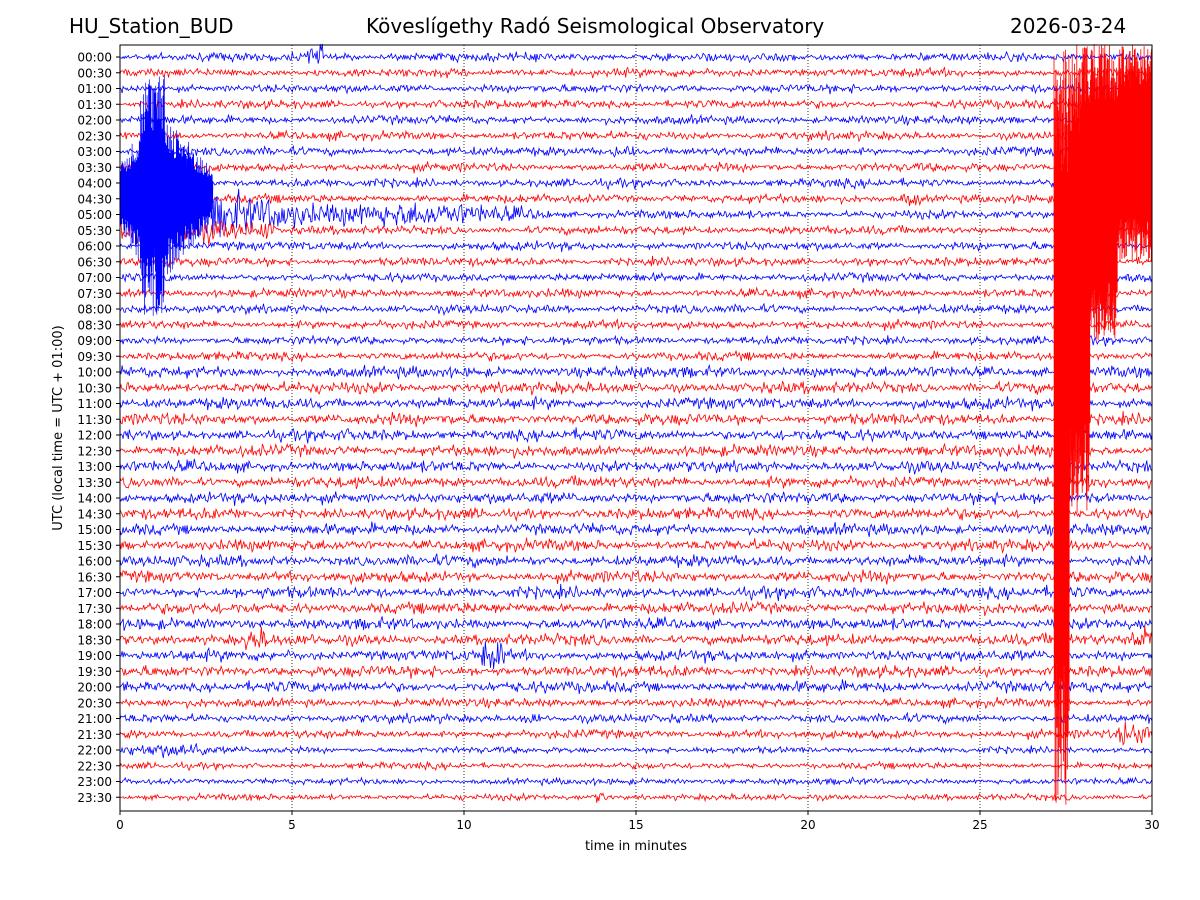 Image resolution: width=1200 pixels, height=900 pixels. What do you see at coordinates (94, 357) in the screenshot?
I see `y-tick-label: 09:30` at bounding box center [94, 357].